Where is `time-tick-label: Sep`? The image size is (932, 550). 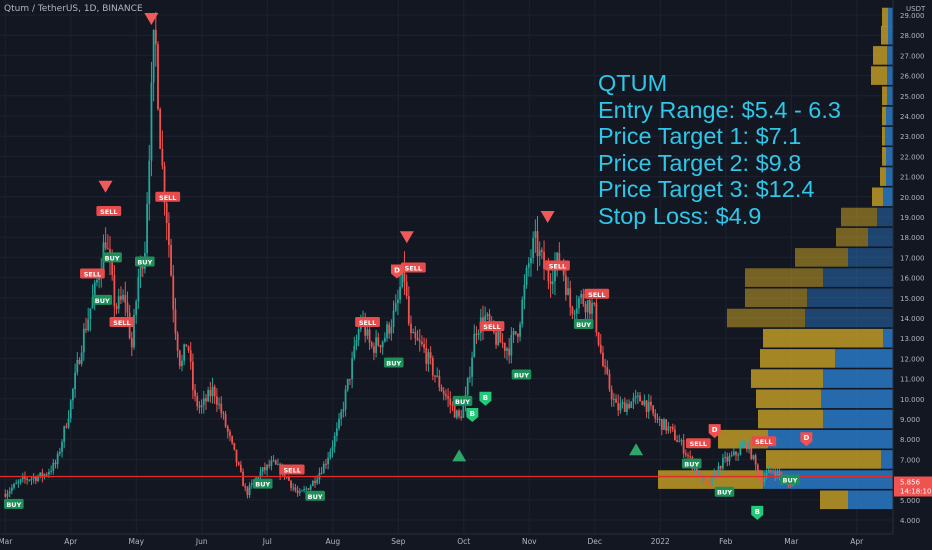
time-tick-label: Sep is located at coordinates (398, 541).